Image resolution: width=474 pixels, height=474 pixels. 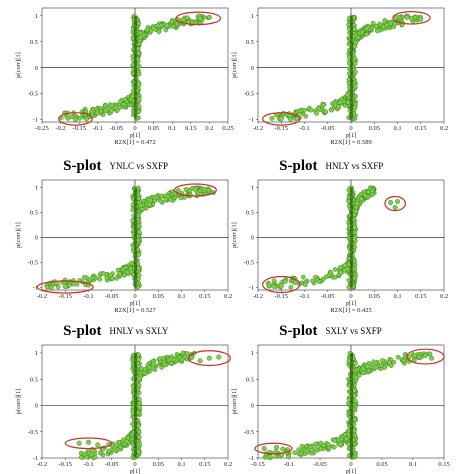 What do you see at coordinates (117, 128) in the screenshot?
I see `x-tick-label: -0.05` at bounding box center [117, 128].